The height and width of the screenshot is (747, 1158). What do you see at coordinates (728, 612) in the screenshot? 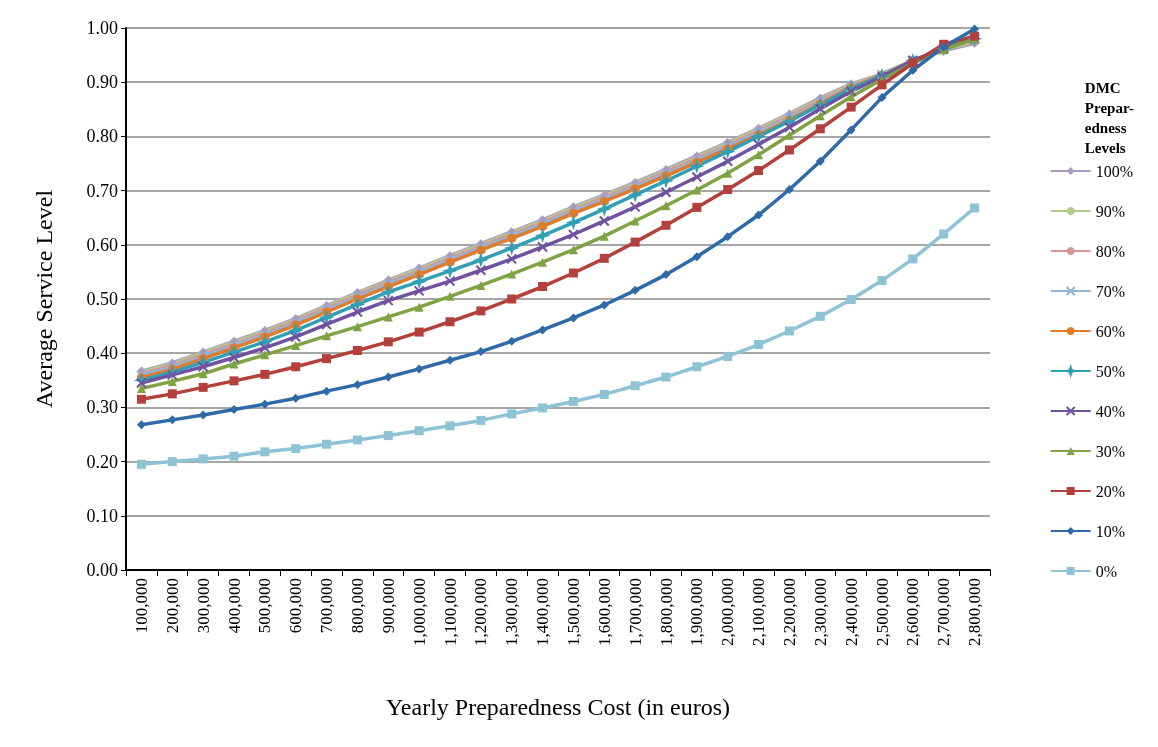
I see `x-tick-label: 2,000,000` at bounding box center [728, 612].